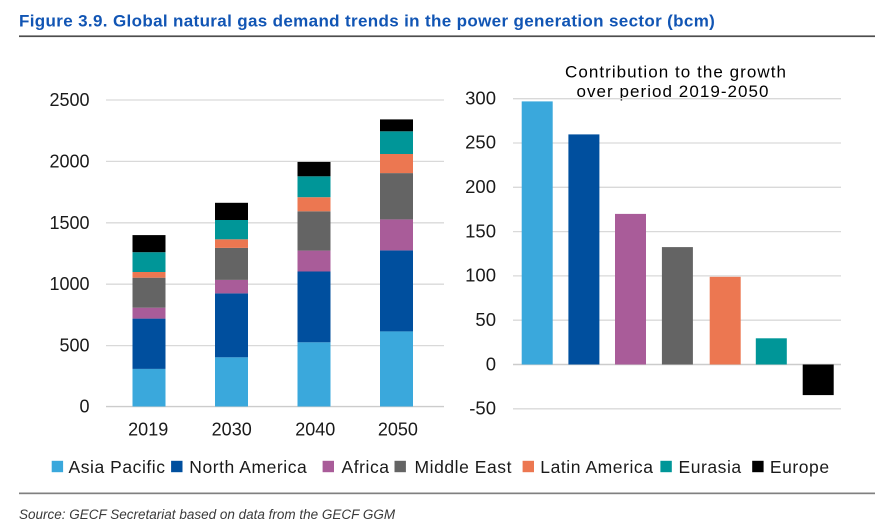 The image size is (890, 528). I want to click on svg-text: 50, so click(485, 319).